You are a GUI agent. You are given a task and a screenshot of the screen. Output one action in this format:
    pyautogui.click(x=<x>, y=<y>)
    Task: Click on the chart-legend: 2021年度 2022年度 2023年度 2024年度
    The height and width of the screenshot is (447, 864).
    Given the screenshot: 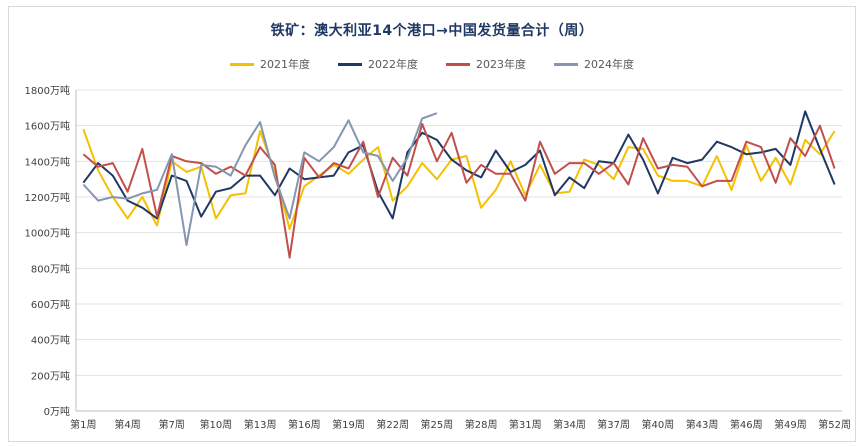 What is the action you would take?
    pyautogui.click(x=432, y=64)
    